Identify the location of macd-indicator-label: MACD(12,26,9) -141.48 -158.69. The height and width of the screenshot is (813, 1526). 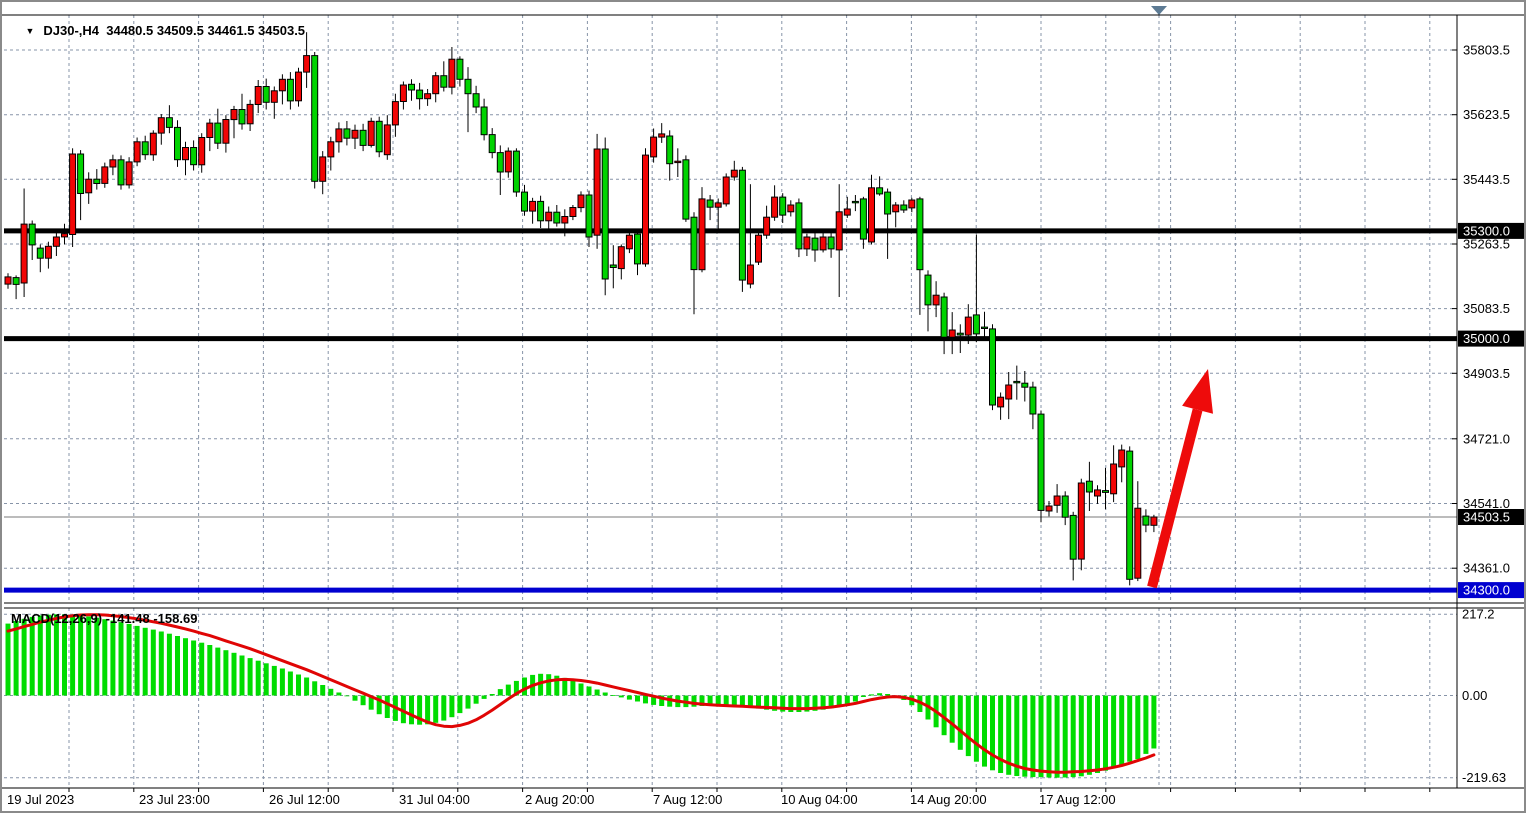
(104, 618).